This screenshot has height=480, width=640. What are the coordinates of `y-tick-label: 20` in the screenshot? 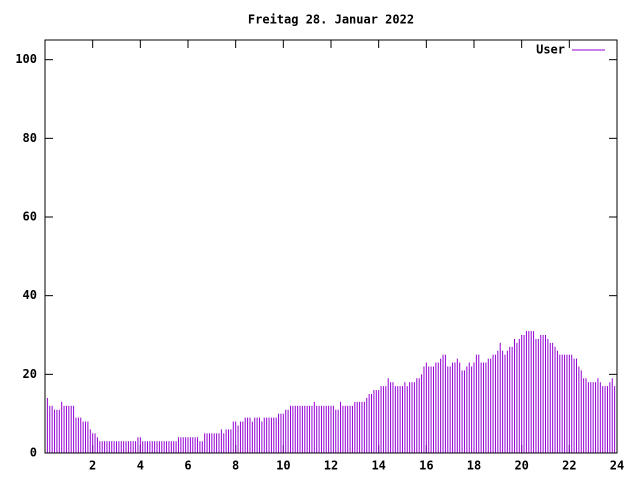 It's located at (30, 374).